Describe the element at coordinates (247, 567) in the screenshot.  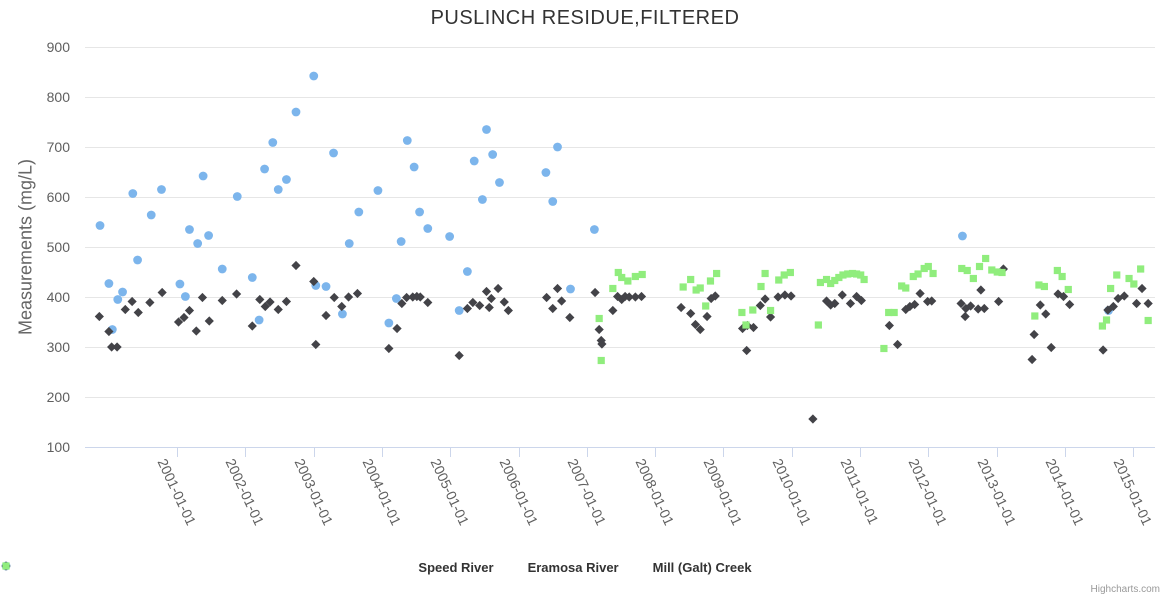
I see `legend-item-speed-river: Speed River` at that location.